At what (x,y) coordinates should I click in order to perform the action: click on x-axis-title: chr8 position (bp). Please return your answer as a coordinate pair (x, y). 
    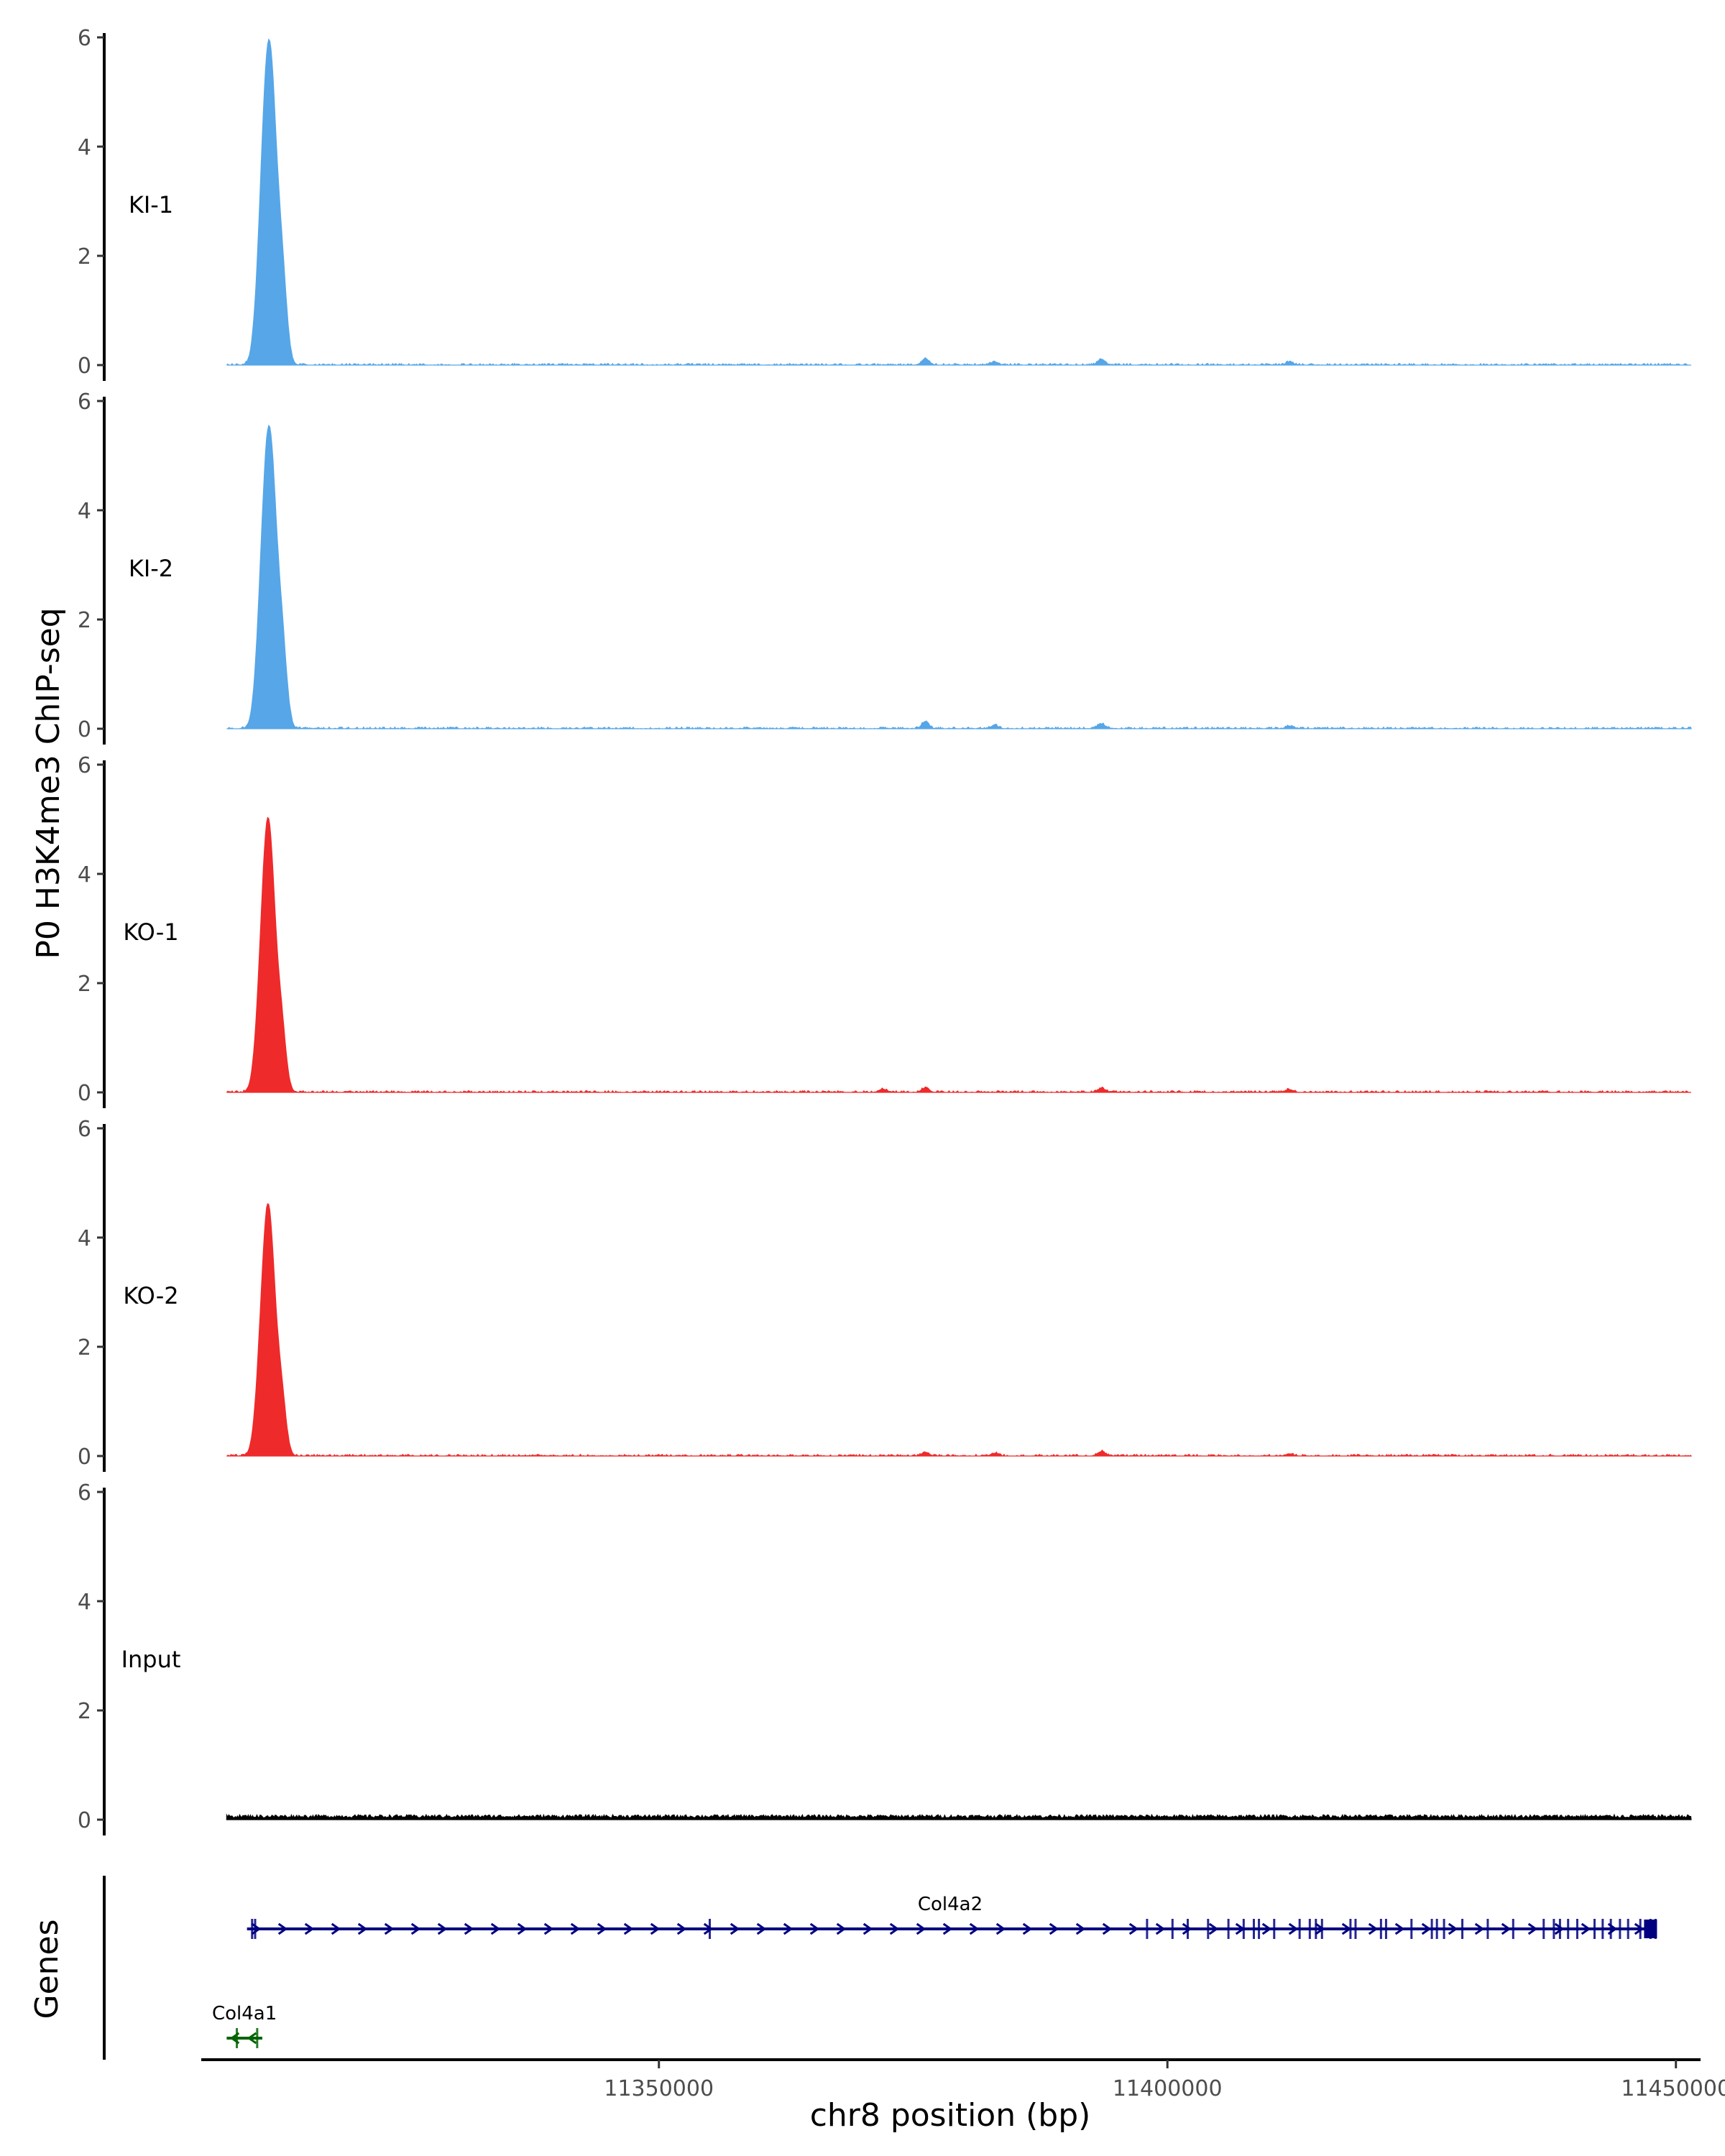
    Looking at the image, I should click on (950, 2115).